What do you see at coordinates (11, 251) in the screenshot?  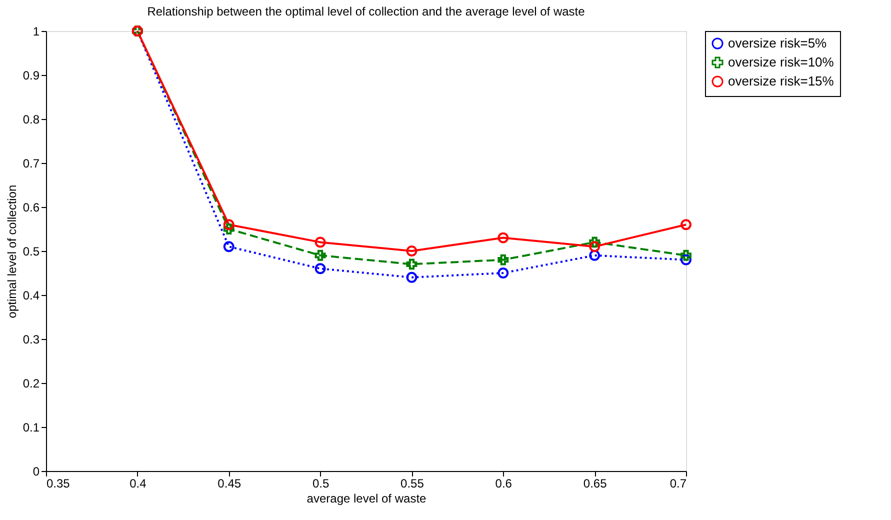 I see `y-axis-title: optimal level of collection` at bounding box center [11, 251].